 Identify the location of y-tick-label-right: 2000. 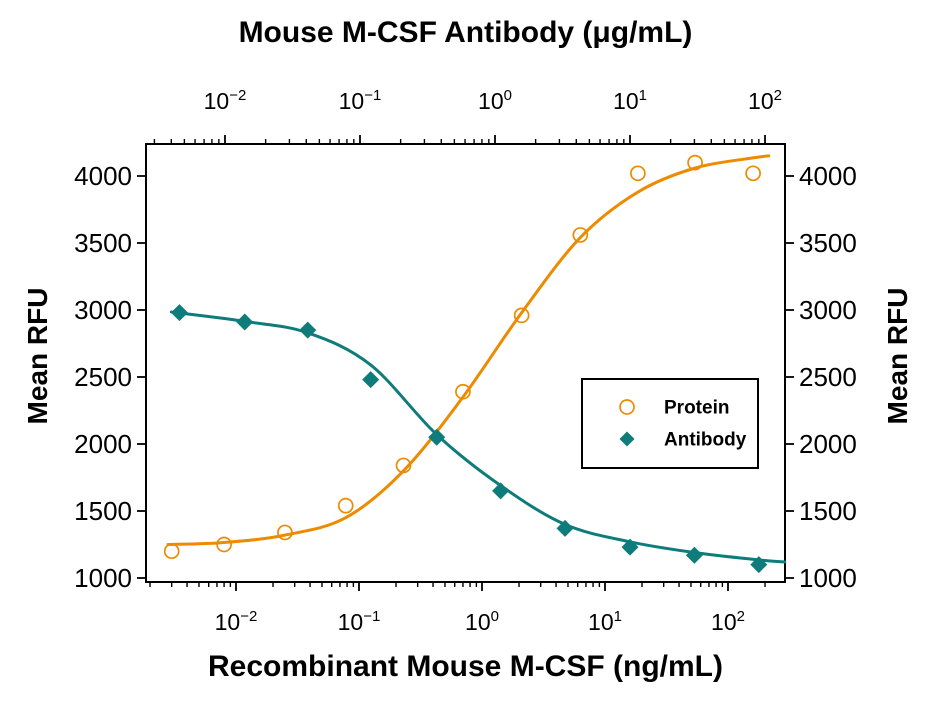
(828, 444).